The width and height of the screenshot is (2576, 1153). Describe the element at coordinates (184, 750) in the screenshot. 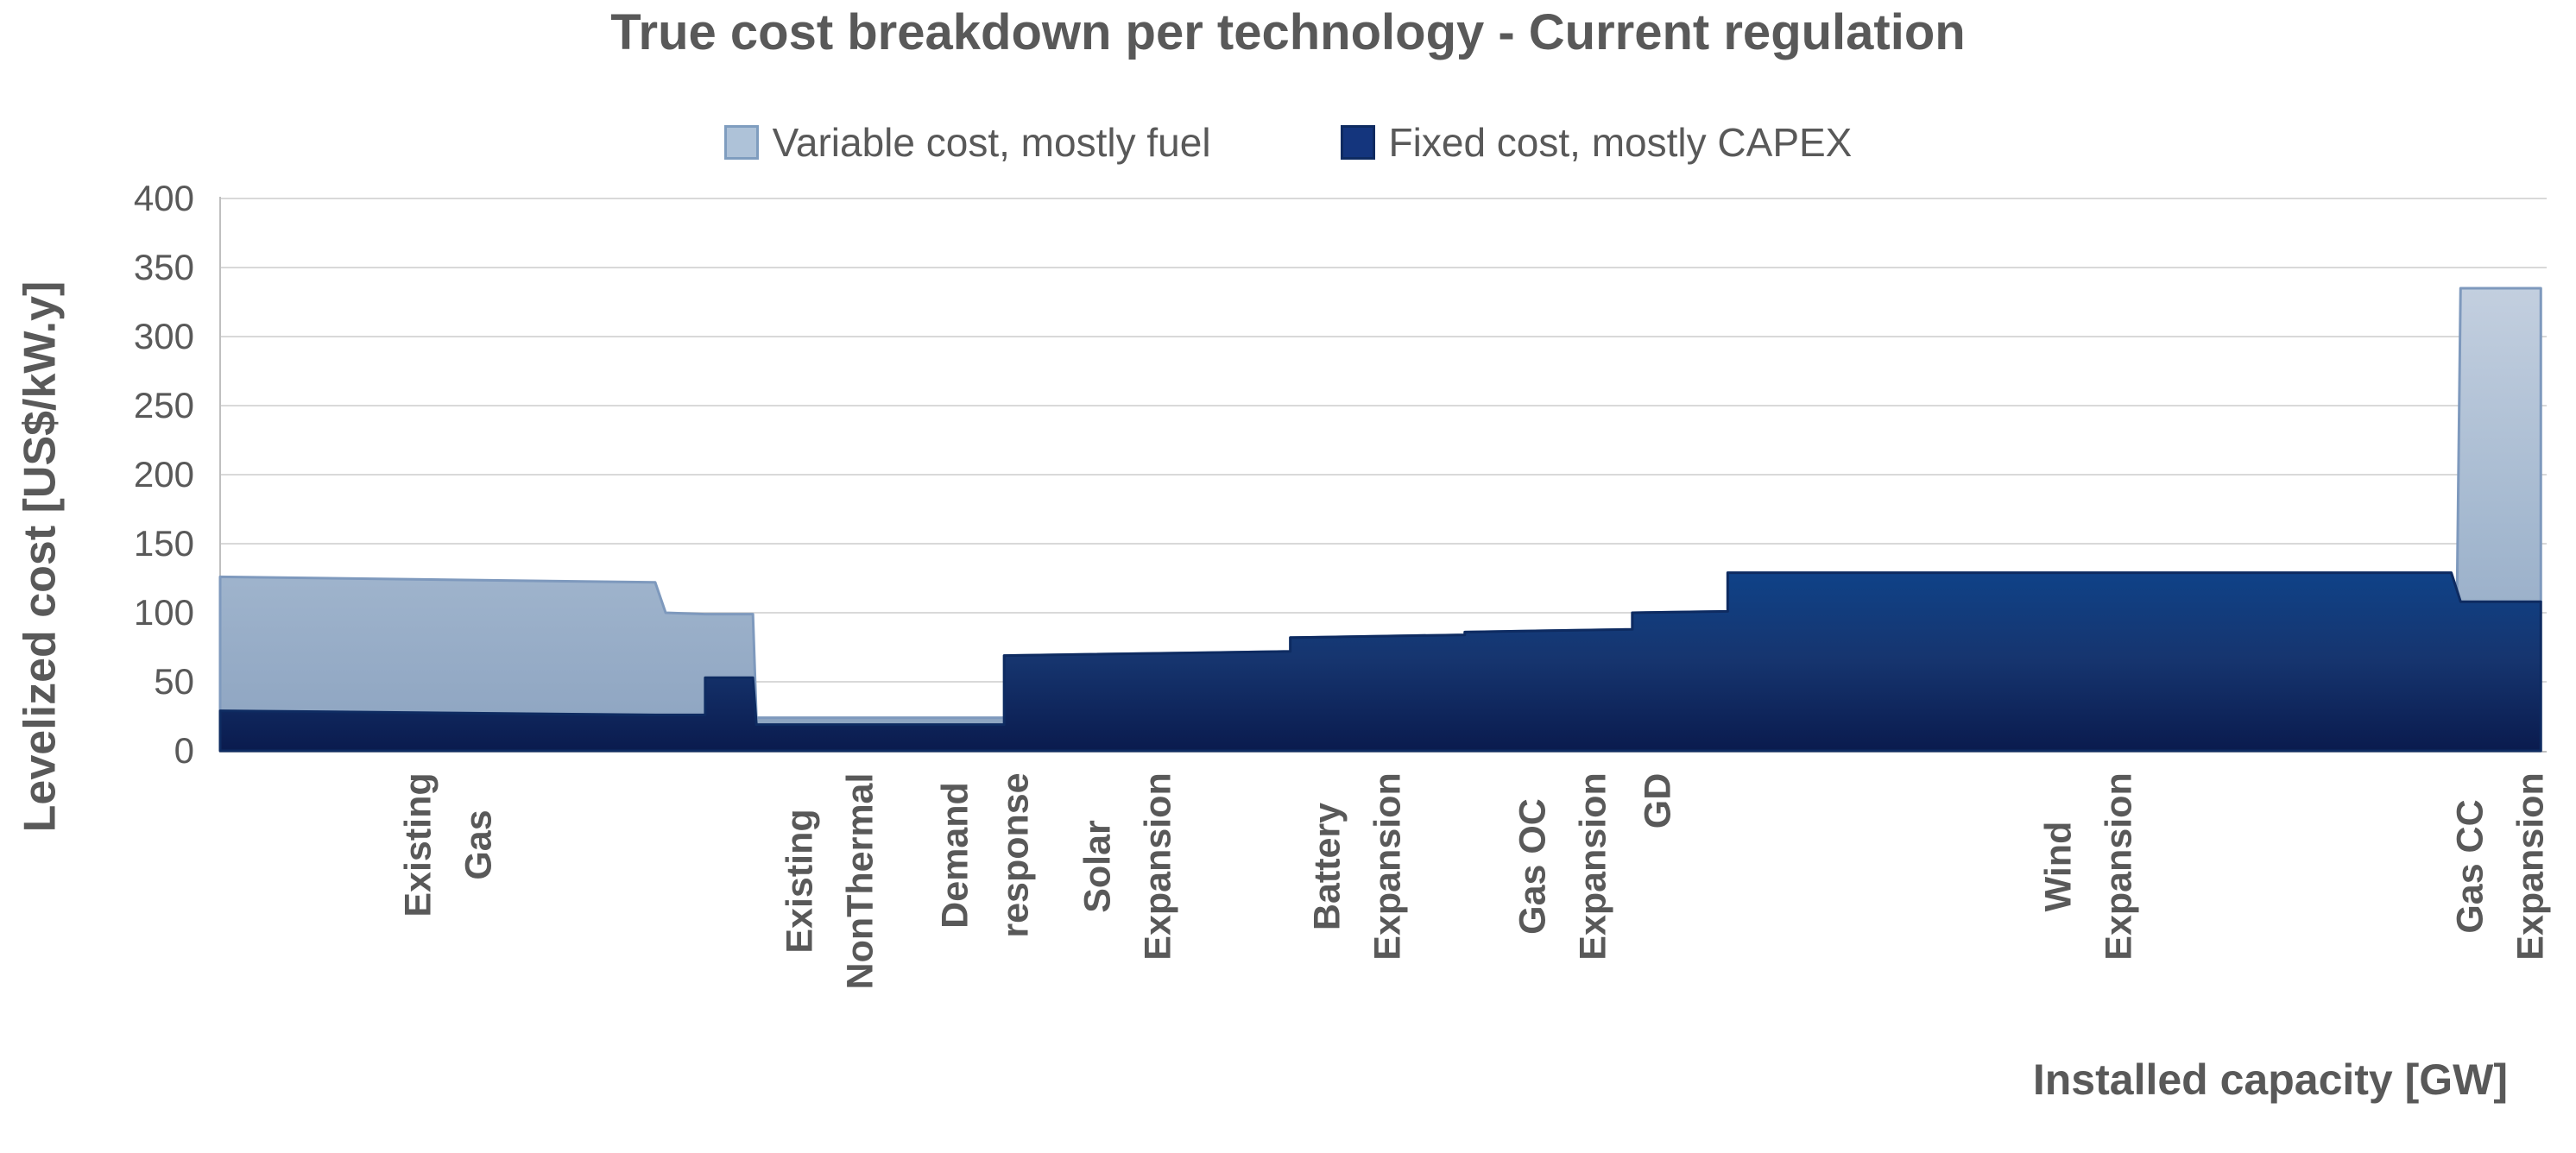

I see `y-tick-label: 0` at that location.